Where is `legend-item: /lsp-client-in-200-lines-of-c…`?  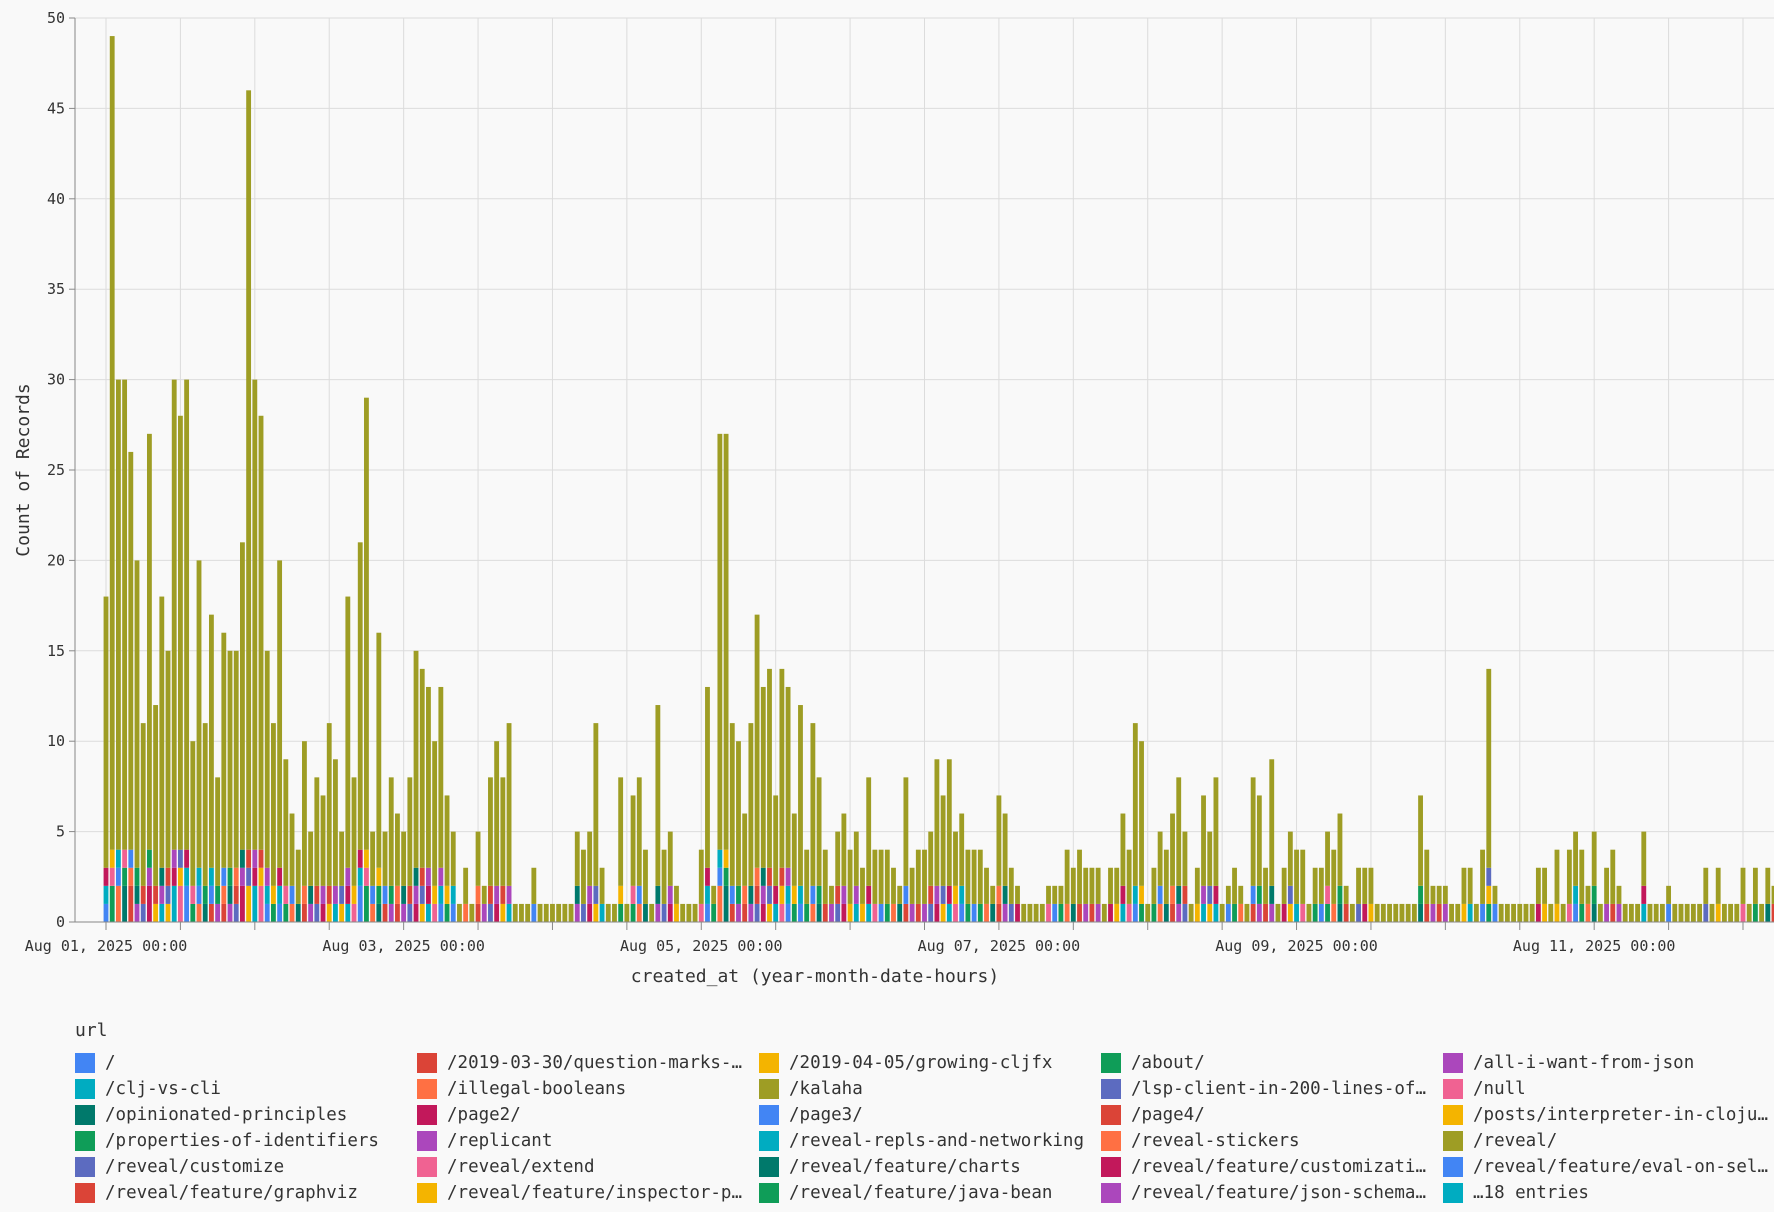 legend-item: /lsp-client-in-200-lines-of-c… is located at coordinates (1272, 1089).